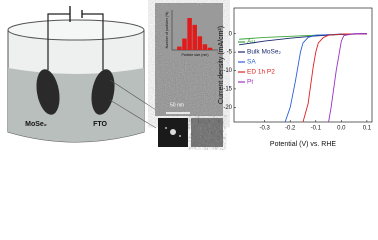 The width and height of the screenshot is (378, 240). I want to click on histogram-inset, so click(192, 32).